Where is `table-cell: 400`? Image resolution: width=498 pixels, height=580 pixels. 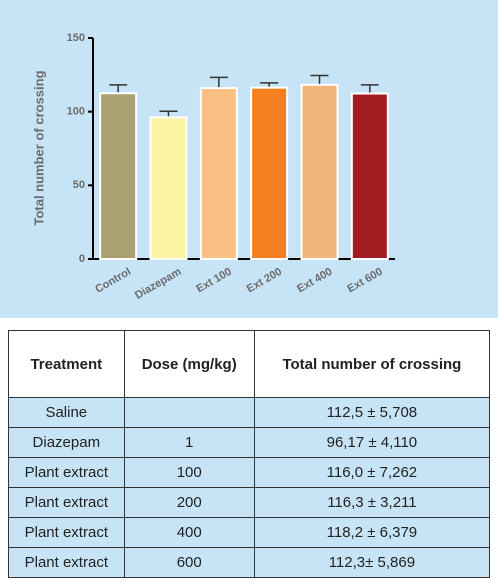 table-cell: 400 is located at coordinates (189, 532).